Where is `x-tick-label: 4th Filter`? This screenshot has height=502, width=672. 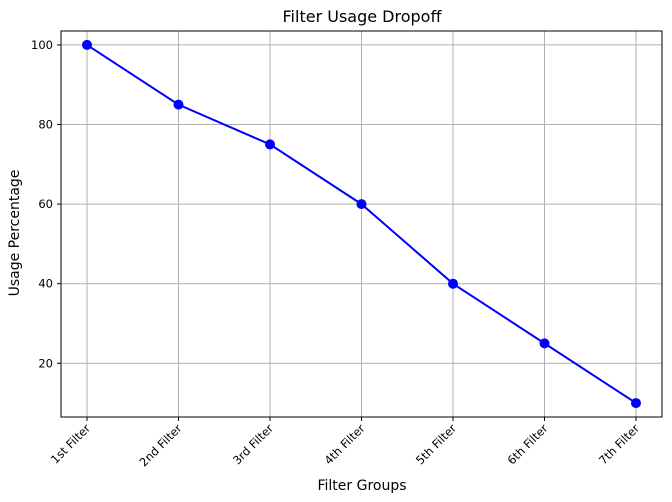
x-tick-label: 4th Filter is located at coordinates (344, 444).